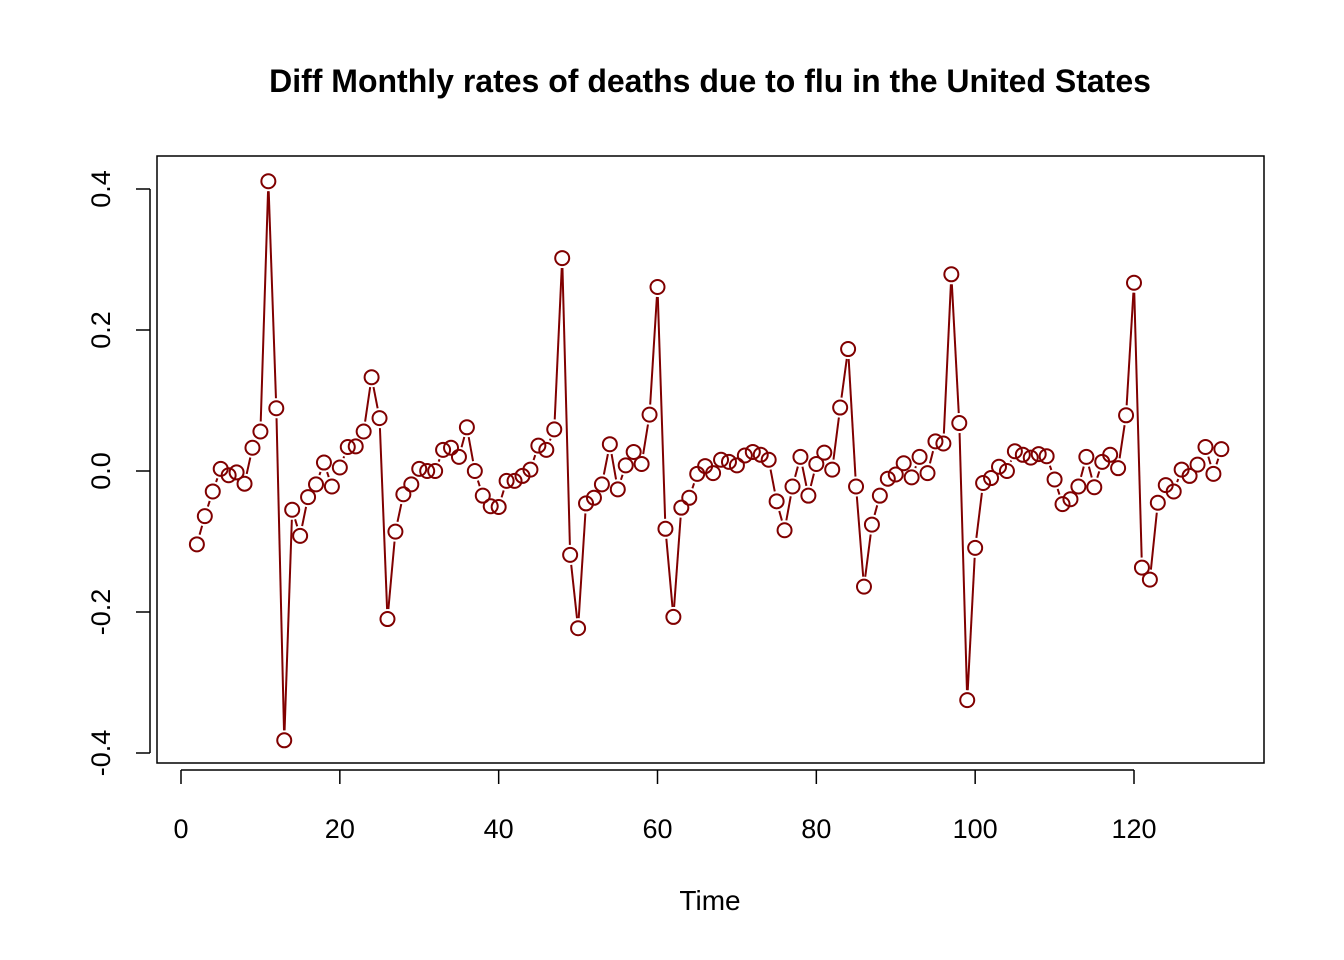  What do you see at coordinates (975, 829) in the screenshot?
I see `x-tick-label: 100` at bounding box center [975, 829].